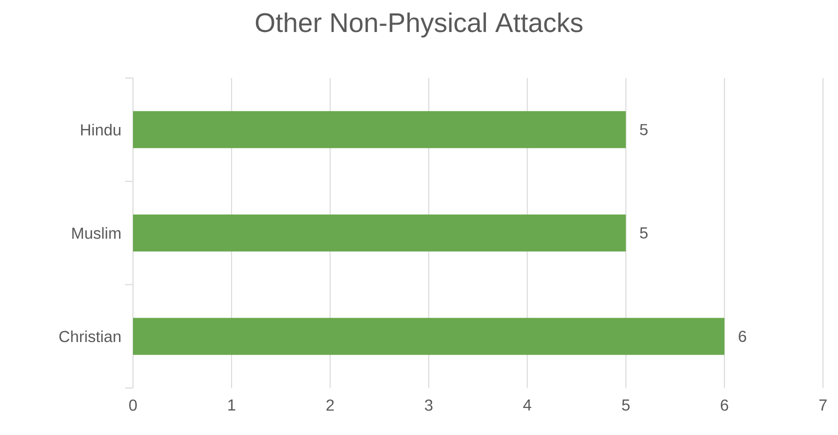 The image size is (838, 435). What do you see at coordinates (232, 405) in the screenshot?
I see `x-tick-label: 1` at bounding box center [232, 405].